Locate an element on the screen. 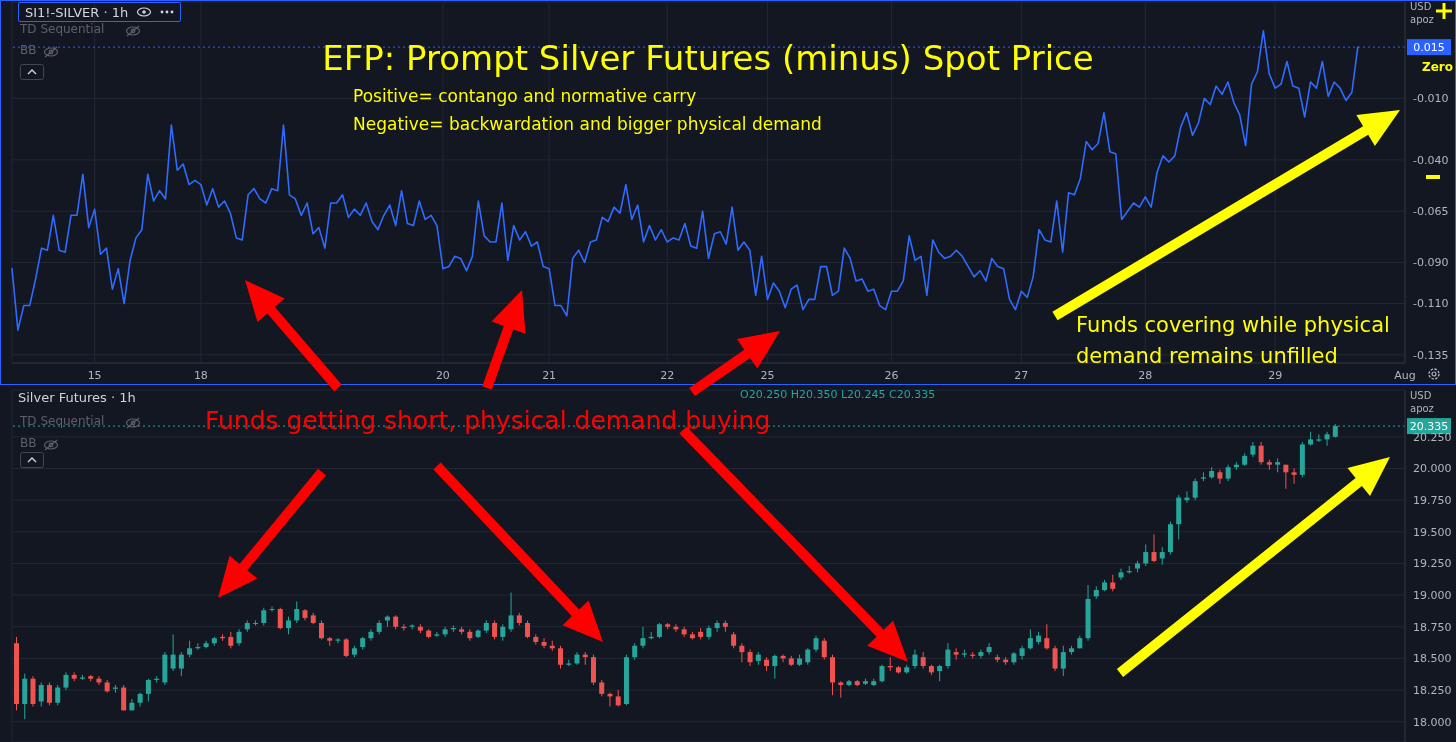 The width and height of the screenshot is (1456, 742). x-tick-label: 22 is located at coordinates (667, 375).